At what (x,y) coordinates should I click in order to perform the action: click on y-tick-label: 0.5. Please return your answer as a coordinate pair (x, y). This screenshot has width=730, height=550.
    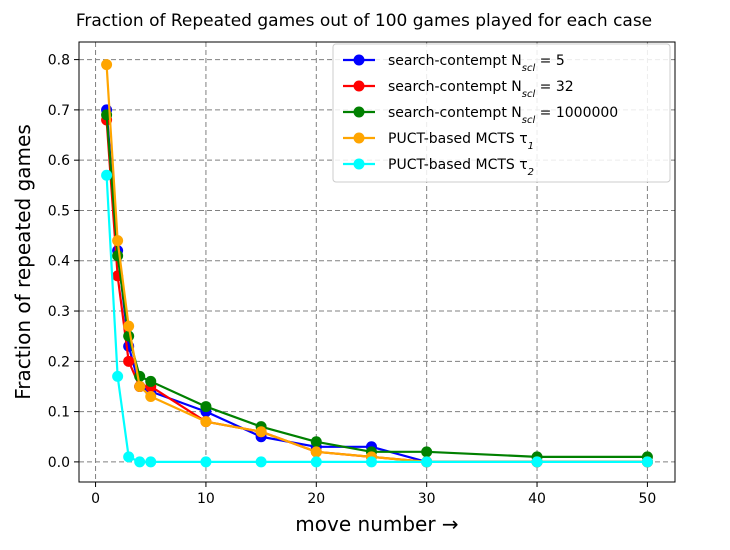
    Looking at the image, I should click on (59, 211).